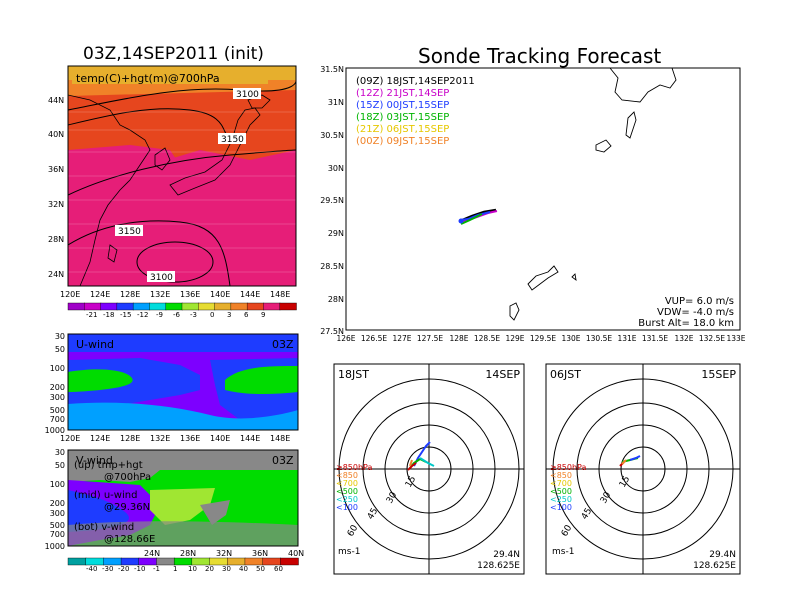 The height and width of the screenshot is (612, 792). What do you see at coordinates (430, 338) in the screenshot?
I see `lon-tick: 127.5E` at bounding box center [430, 338].